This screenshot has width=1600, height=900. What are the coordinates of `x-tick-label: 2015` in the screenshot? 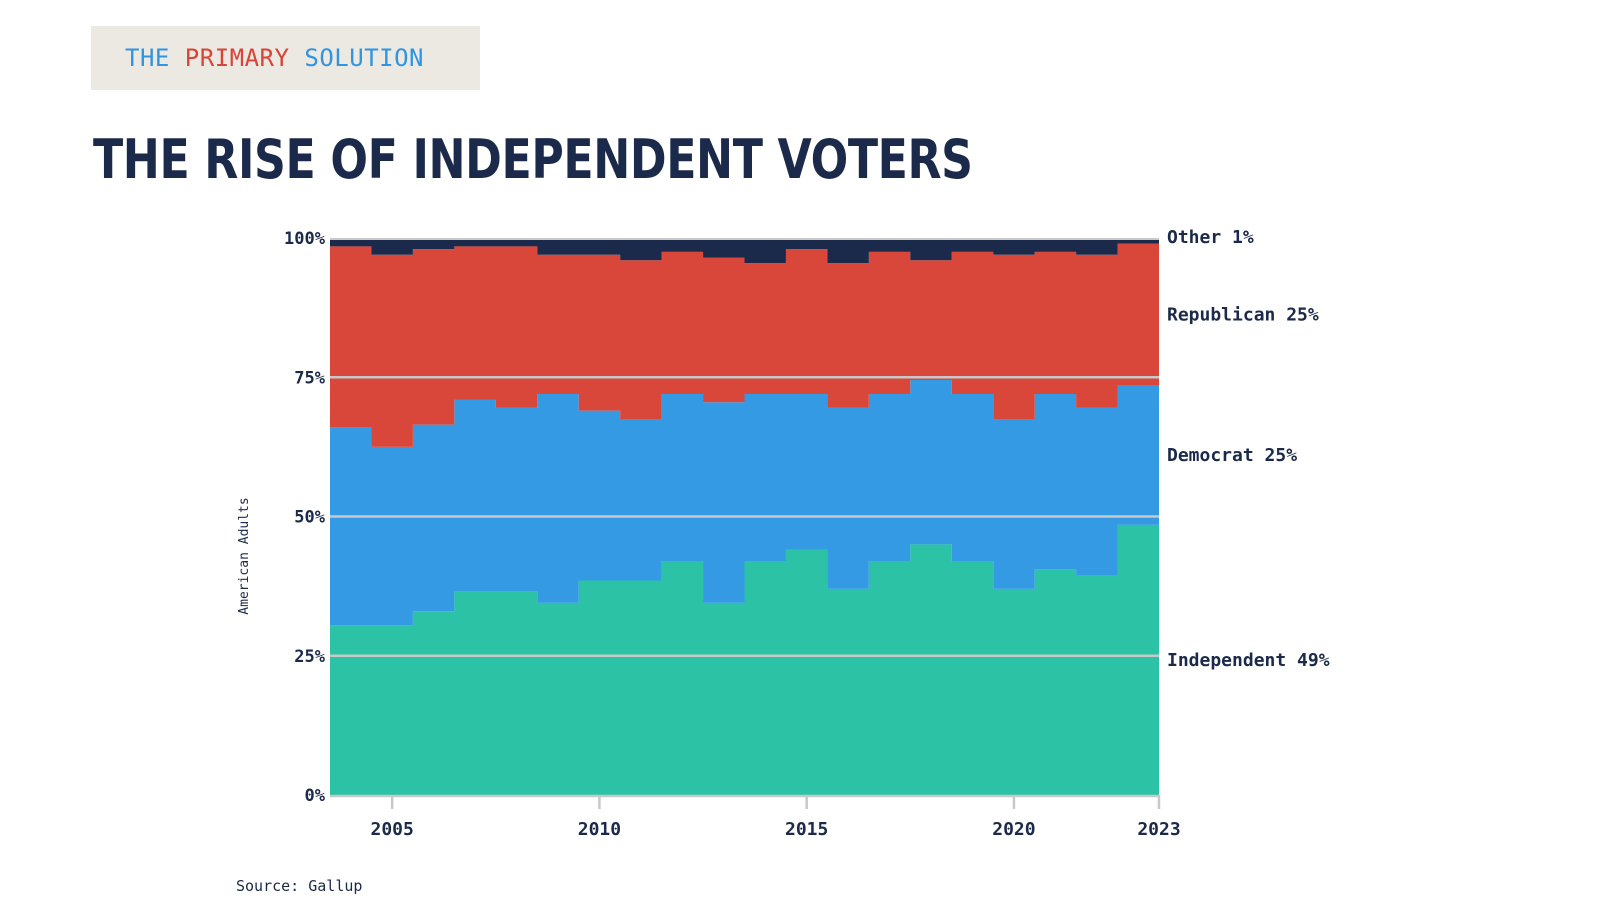 It's located at (806, 829).